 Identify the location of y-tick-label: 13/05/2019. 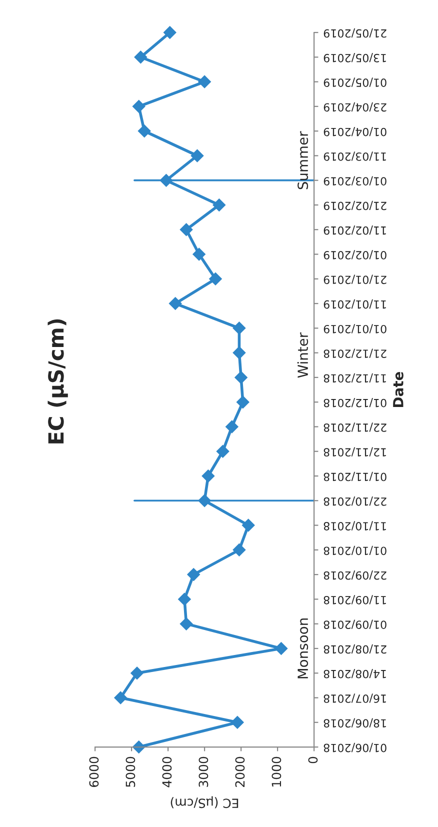
(355, 57).